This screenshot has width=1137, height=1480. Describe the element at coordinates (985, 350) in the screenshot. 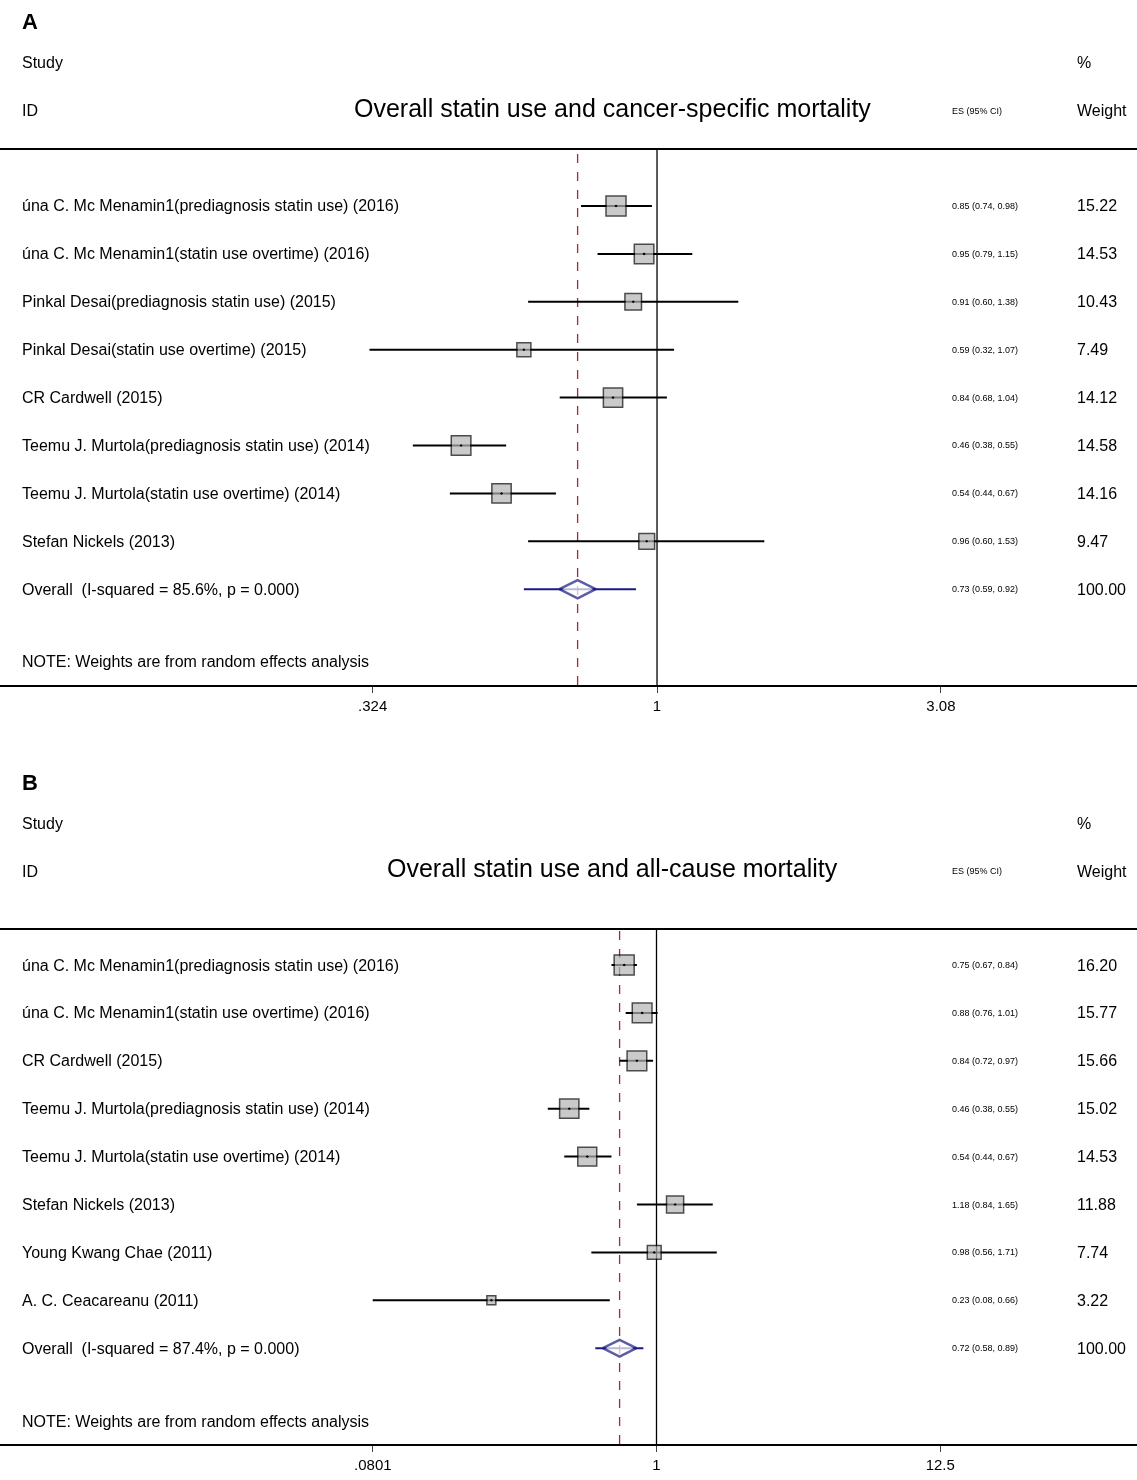

I see `annotation: 0.59 (0.32, 1.07)` at that location.